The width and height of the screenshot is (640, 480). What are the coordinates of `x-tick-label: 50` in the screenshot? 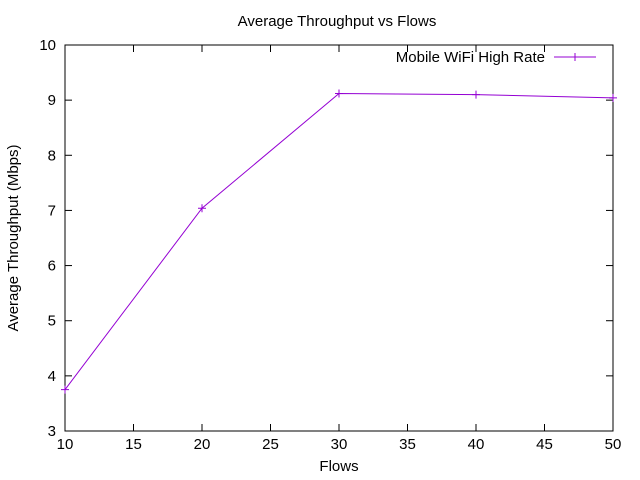 It's located at (613, 444).